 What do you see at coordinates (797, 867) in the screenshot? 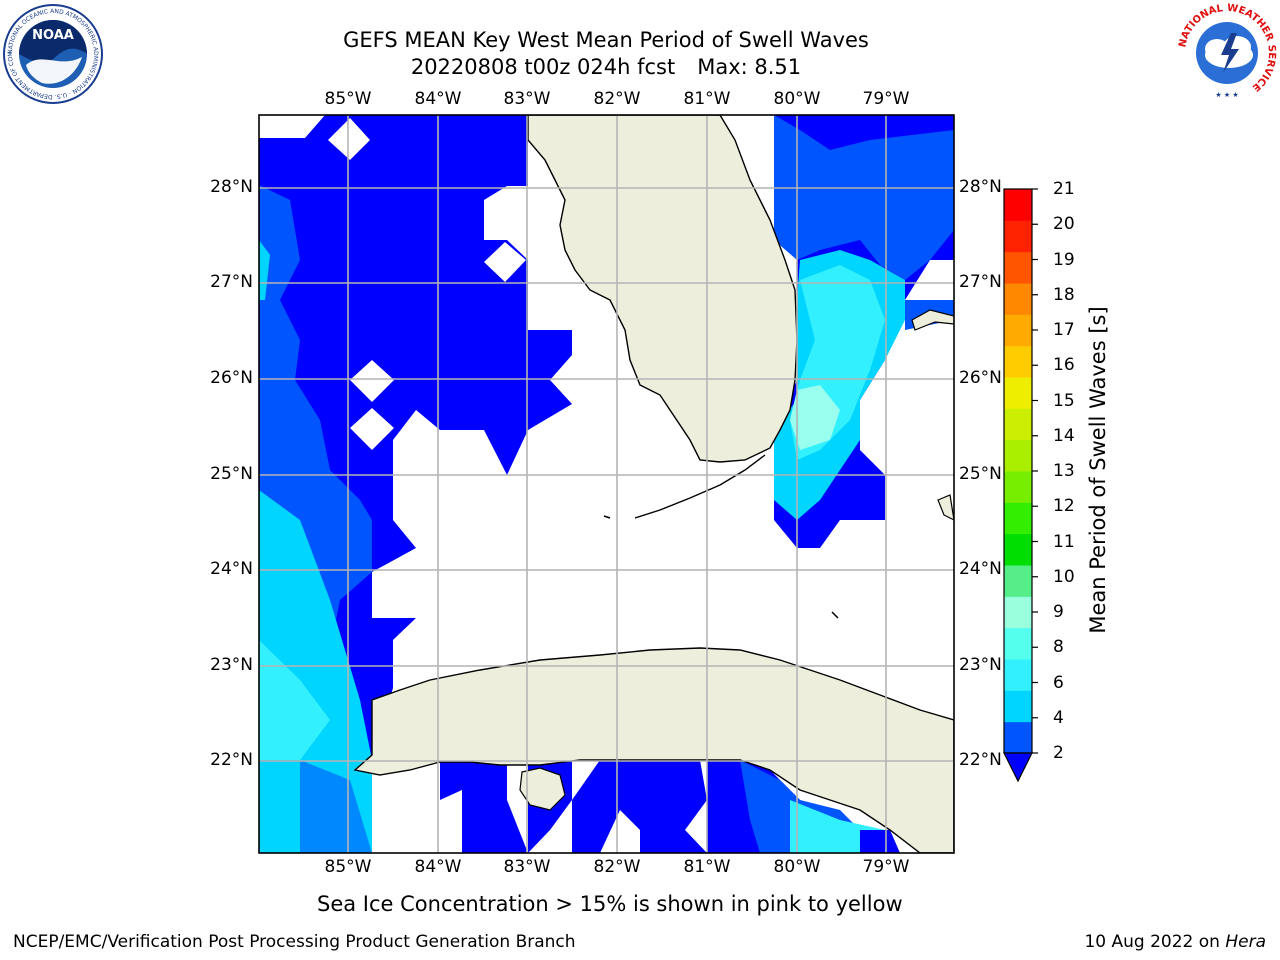
I see `lon-label-bottom: 80°W` at bounding box center [797, 867].